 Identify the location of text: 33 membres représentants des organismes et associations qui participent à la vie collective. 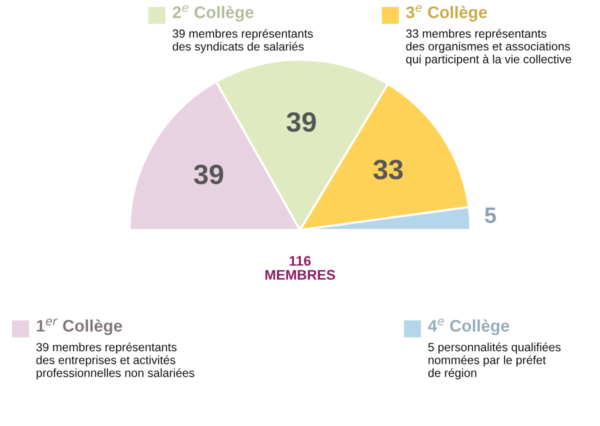
(489, 47).